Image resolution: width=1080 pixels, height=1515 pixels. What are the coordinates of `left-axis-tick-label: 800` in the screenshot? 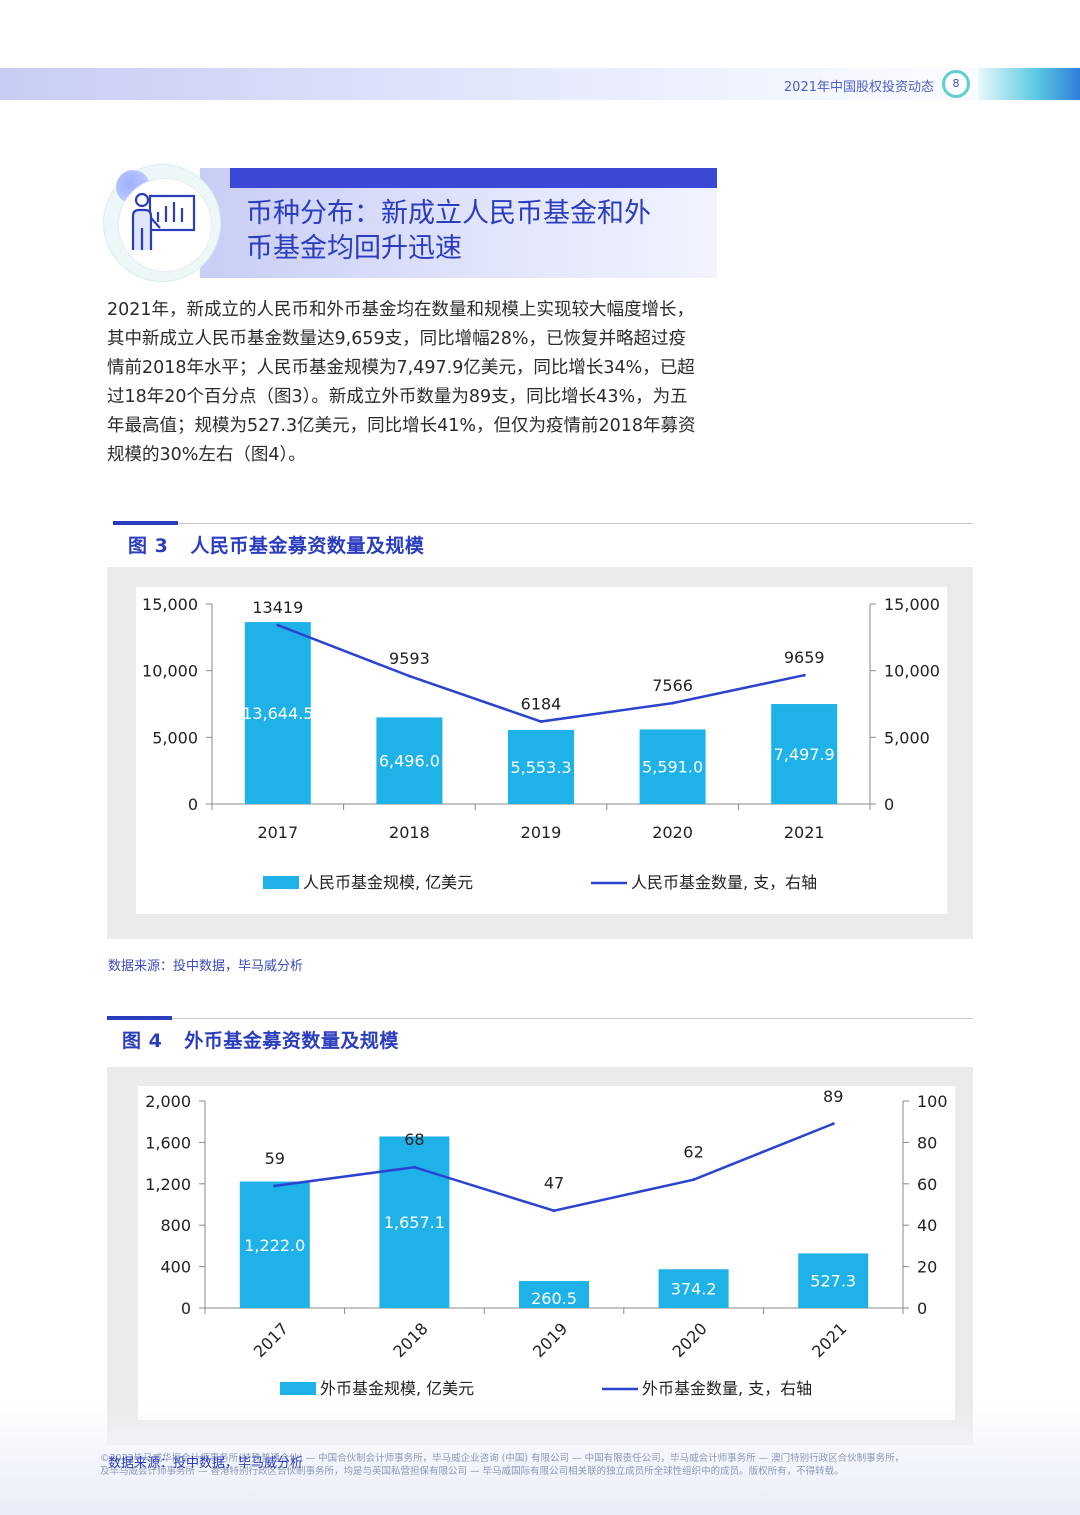 It's located at (175, 1225).